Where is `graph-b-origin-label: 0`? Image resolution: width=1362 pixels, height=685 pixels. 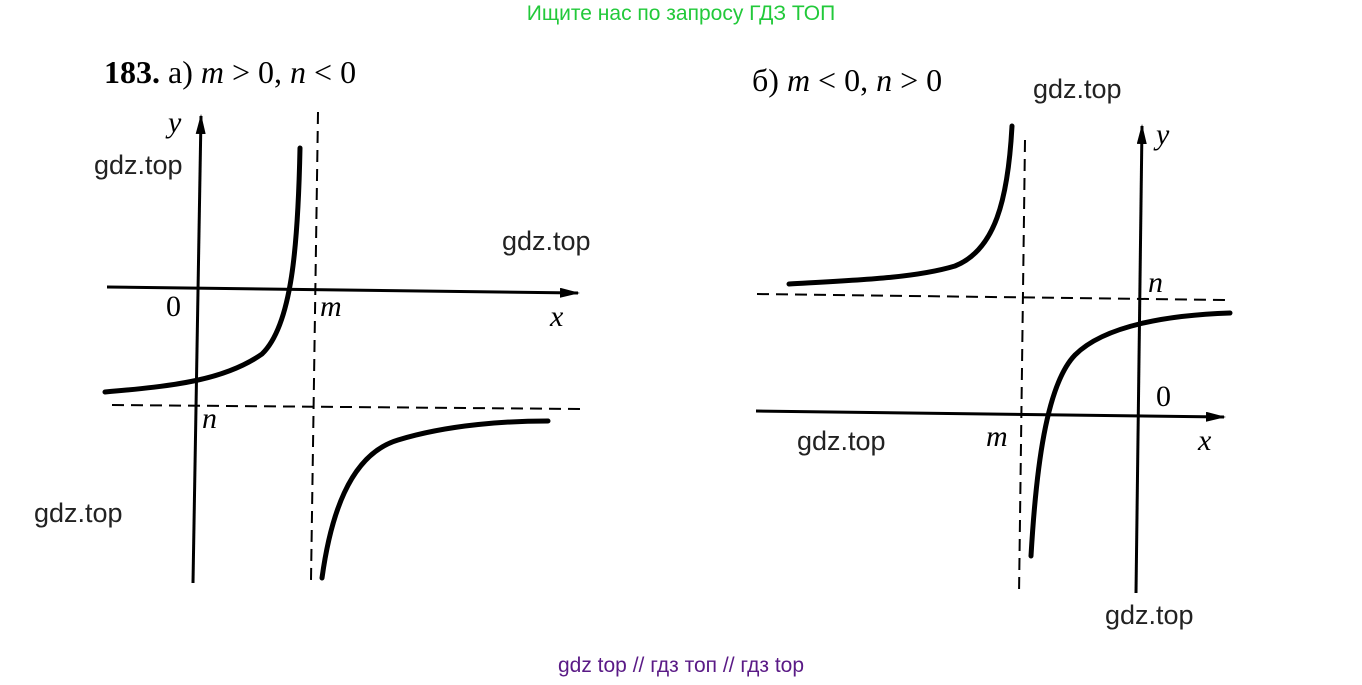
graph-b-origin-label: 0 is located at coordinates (1163, 396).